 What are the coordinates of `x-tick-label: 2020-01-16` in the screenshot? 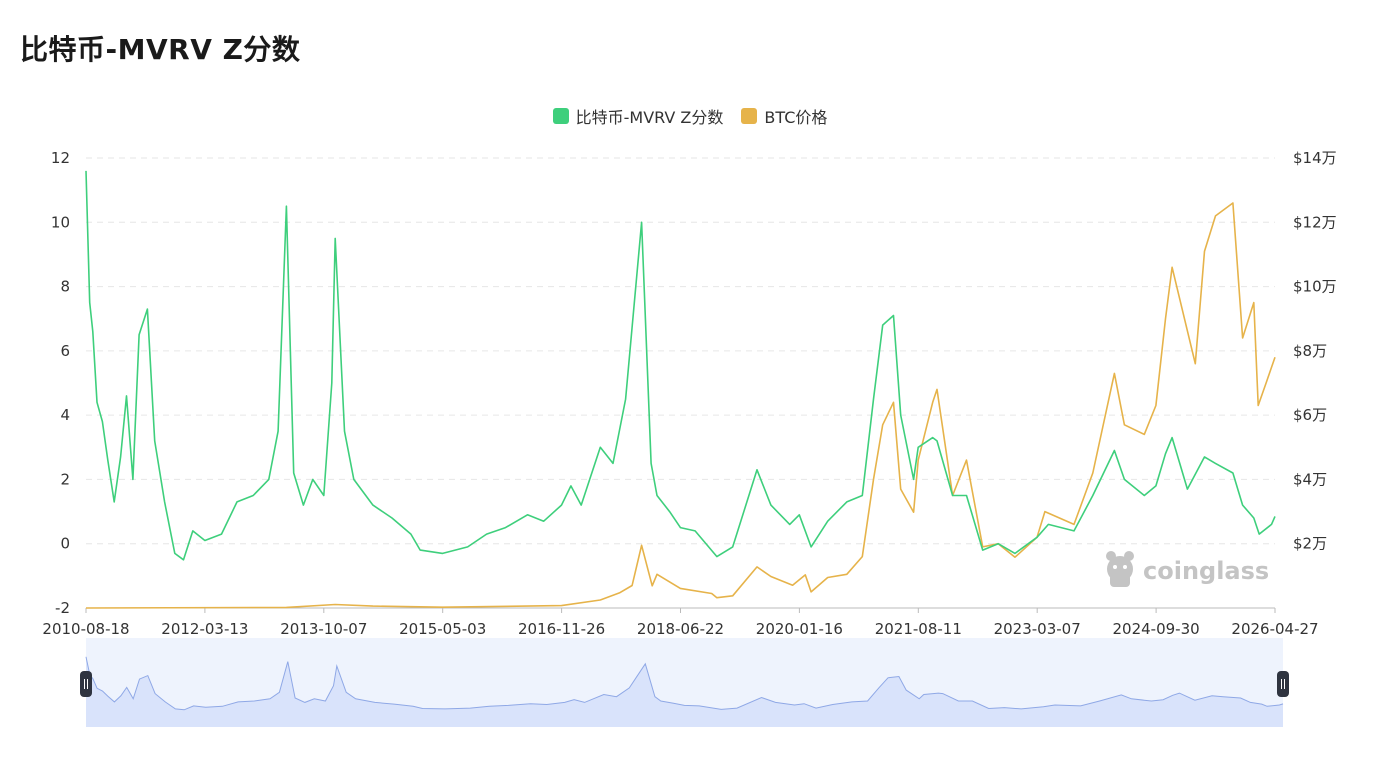 It's located at (799, 629).